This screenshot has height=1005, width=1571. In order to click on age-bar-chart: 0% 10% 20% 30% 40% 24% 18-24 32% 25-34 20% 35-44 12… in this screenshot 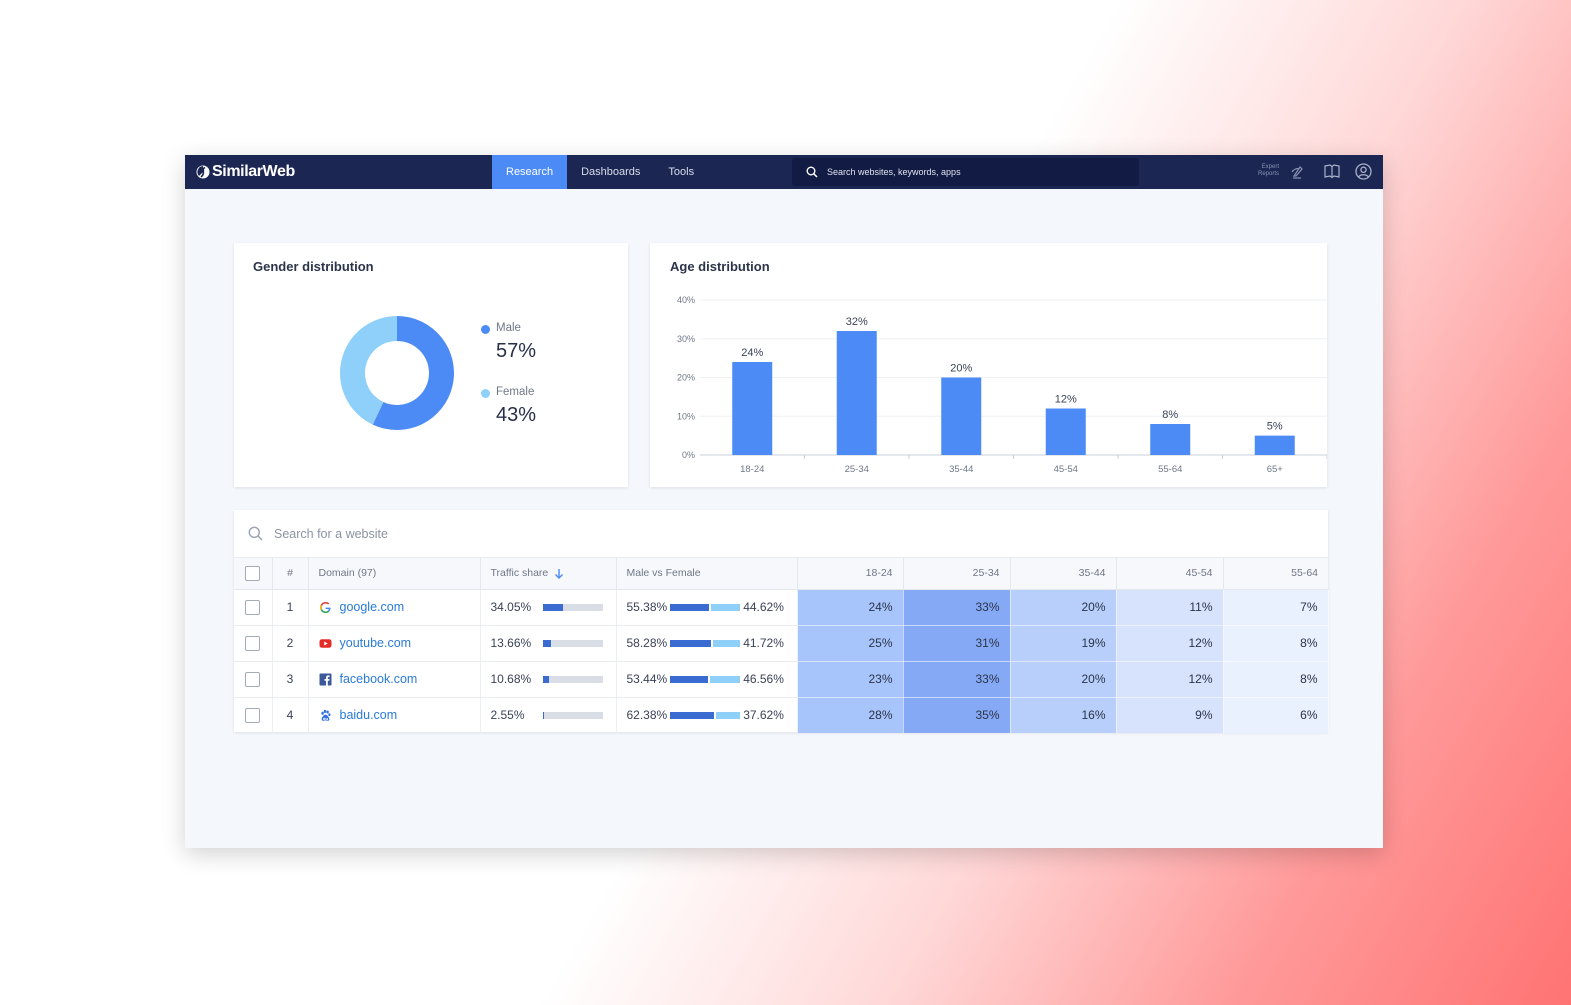, I will do `click(1002, 385)`.